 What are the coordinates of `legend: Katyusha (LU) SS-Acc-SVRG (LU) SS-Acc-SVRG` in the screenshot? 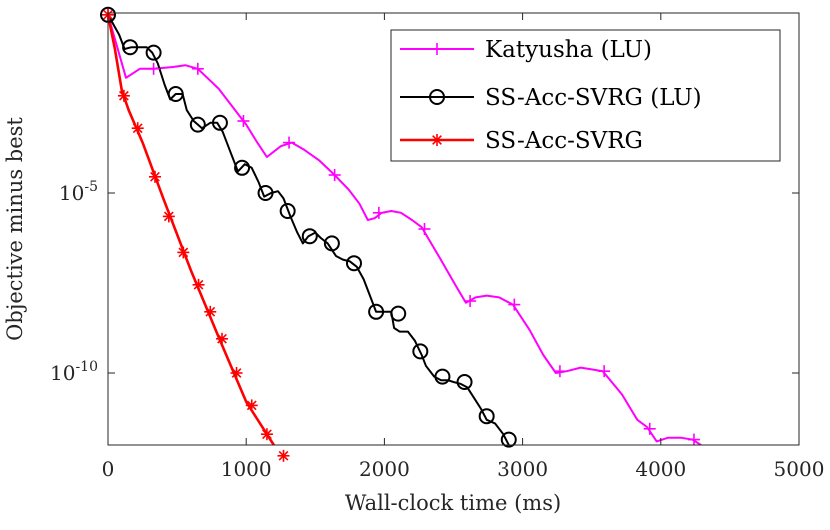 It's located at (585, 95).